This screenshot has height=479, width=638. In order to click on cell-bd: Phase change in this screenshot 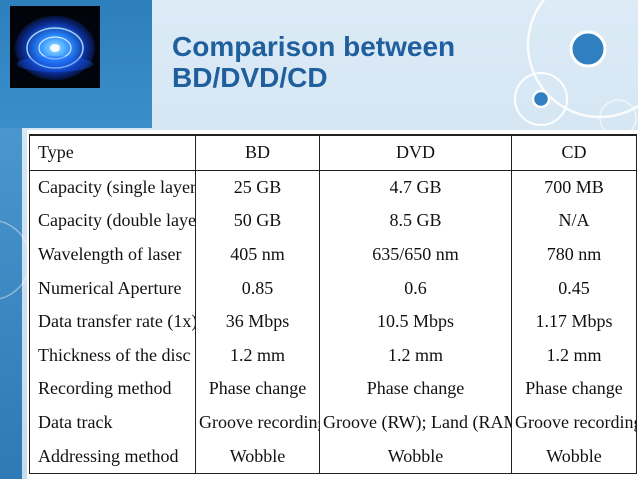, I will do `click(257, 389)`.